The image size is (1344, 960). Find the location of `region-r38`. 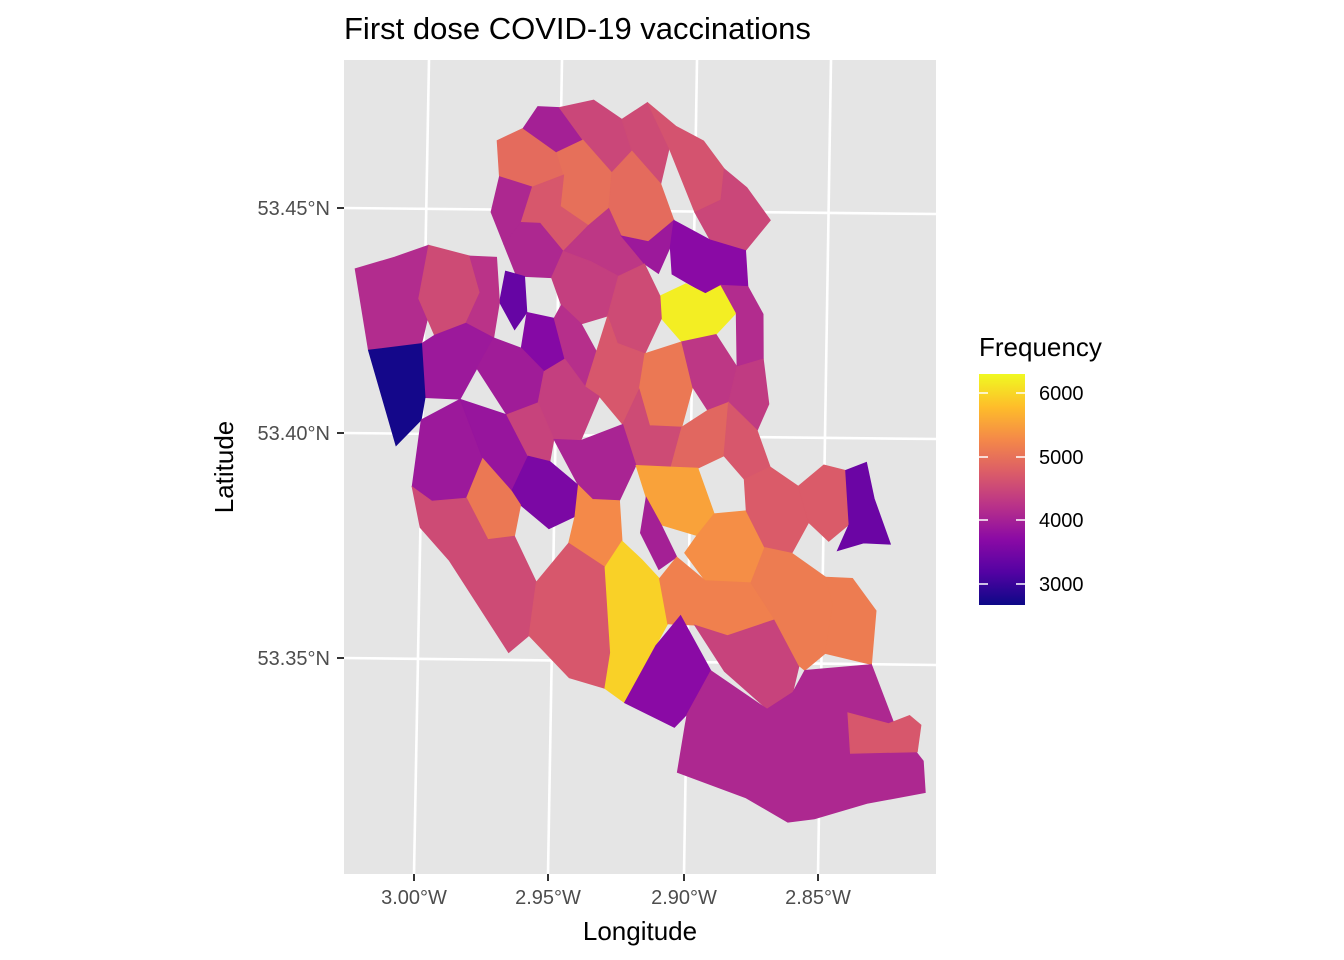

region-r38 is located at coordinates (530, 432).